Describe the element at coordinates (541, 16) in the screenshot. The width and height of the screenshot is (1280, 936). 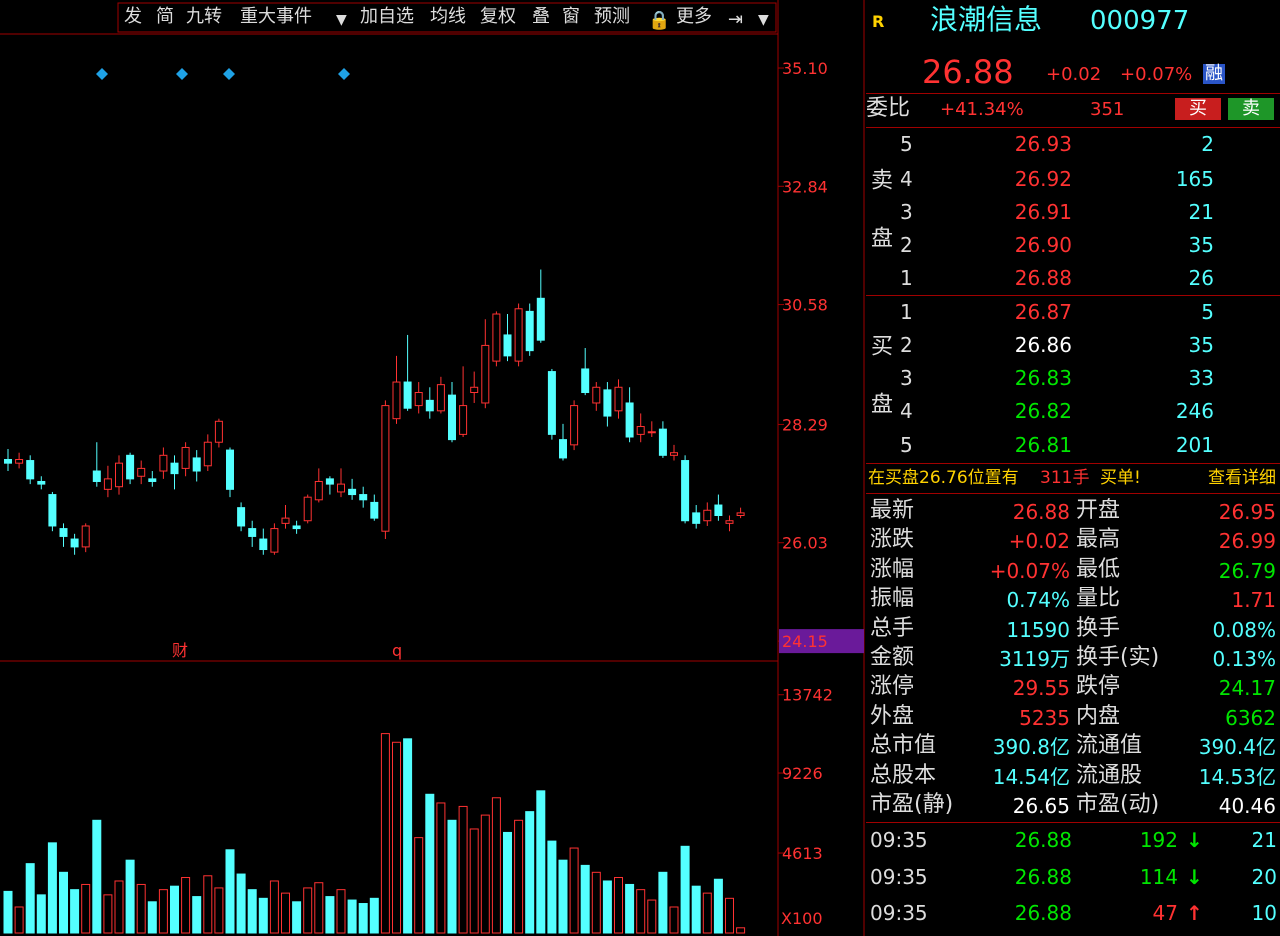
I see `toolbar-button: 叠` at that location.